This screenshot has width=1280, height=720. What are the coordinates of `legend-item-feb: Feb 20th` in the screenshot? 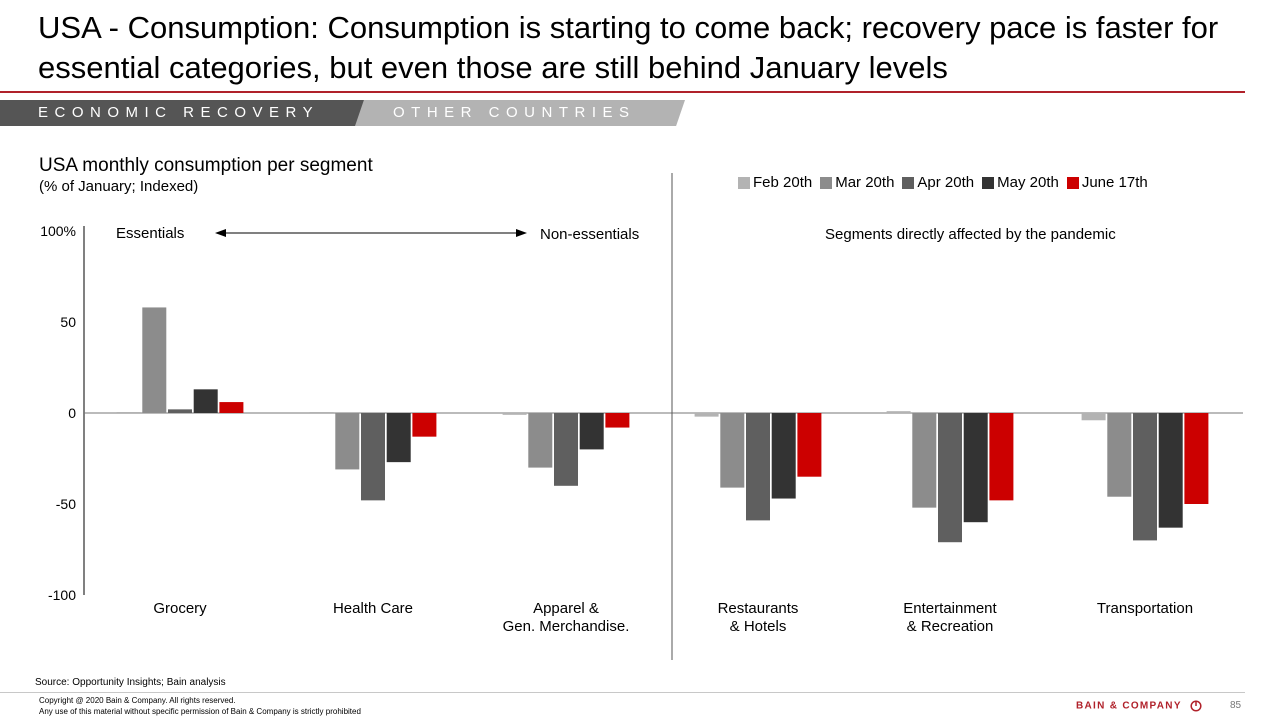 It's located at (775, 182).